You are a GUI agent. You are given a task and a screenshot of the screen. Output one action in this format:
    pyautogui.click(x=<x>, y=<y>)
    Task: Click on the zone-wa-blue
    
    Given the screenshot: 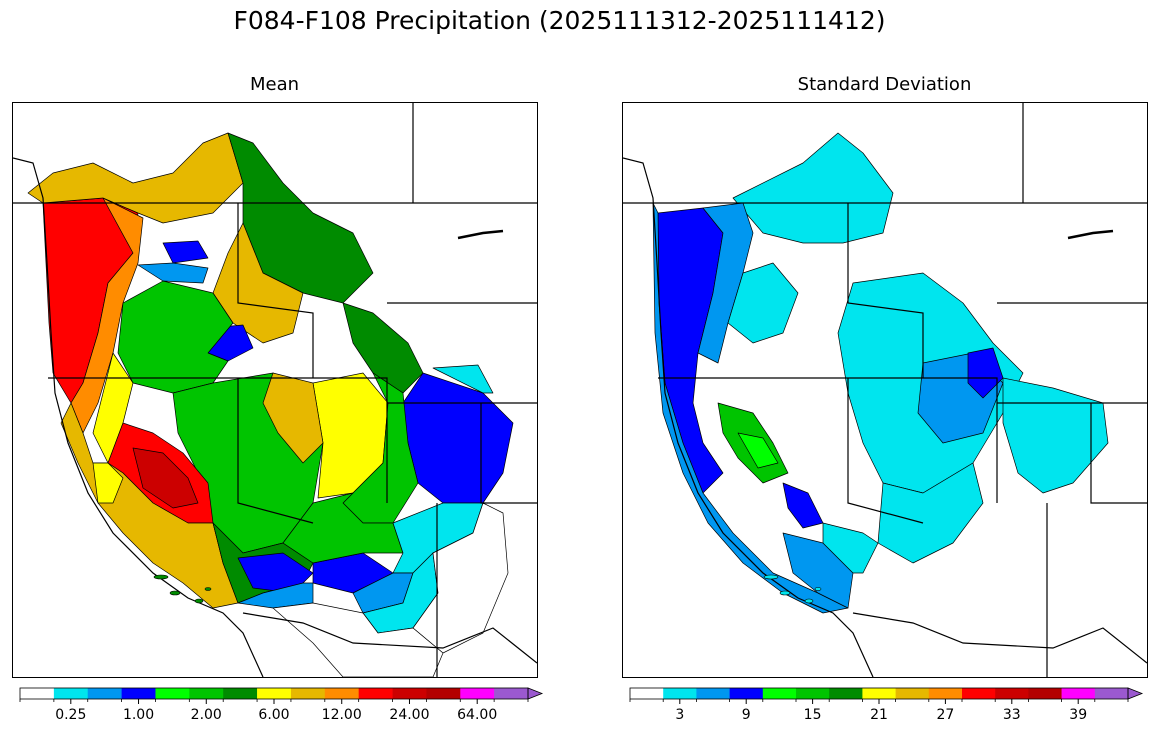 What is the action you would take?
    pyautogui.click(x=185, y=252)
    